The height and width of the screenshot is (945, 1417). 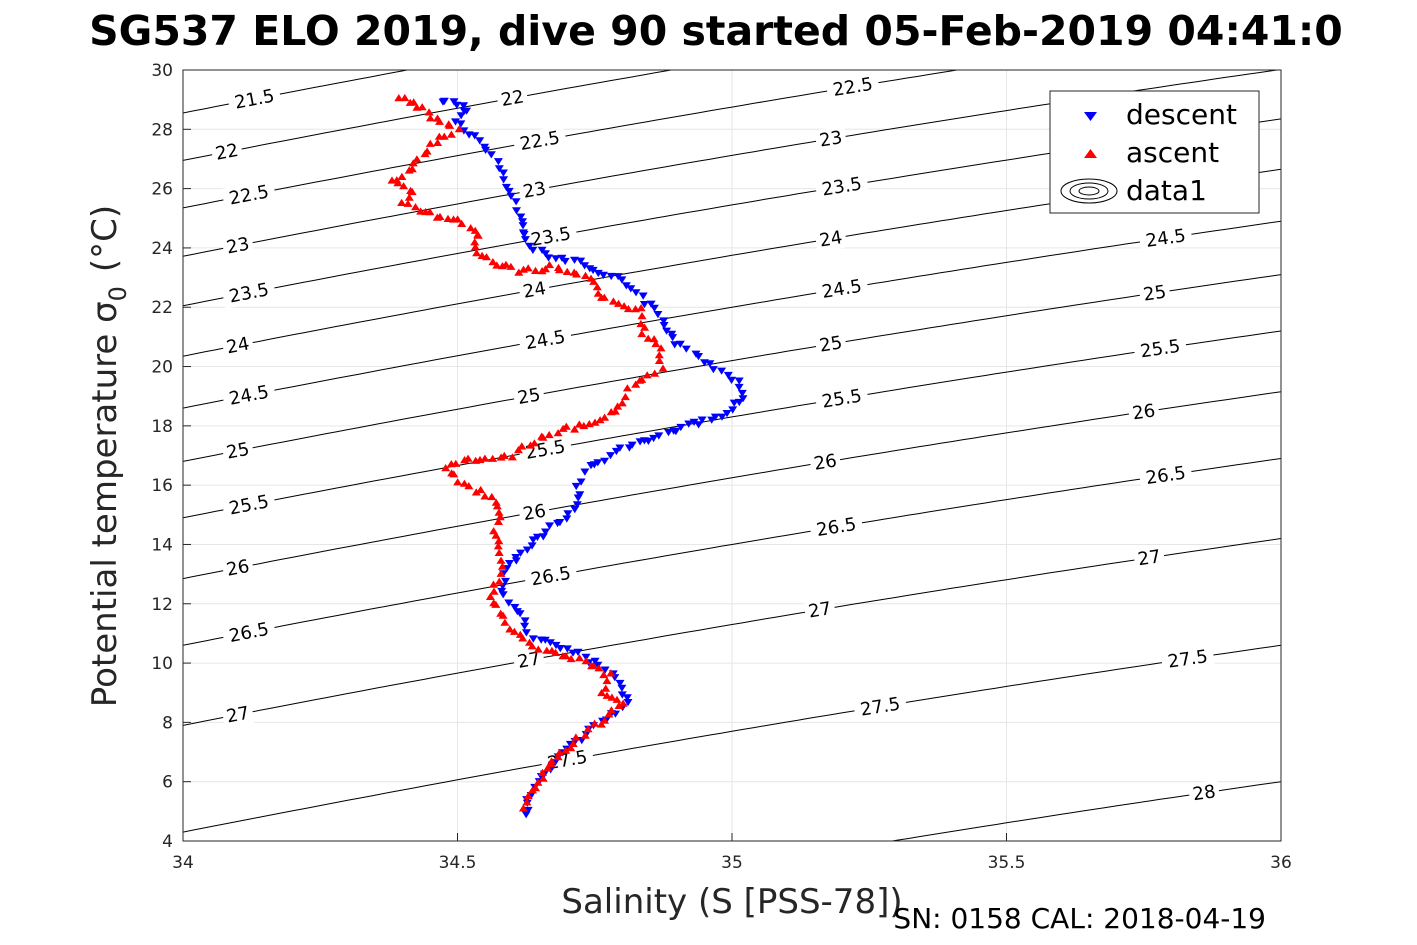 I want to click on x-tick-label: 35, so click(x=732, y=863).